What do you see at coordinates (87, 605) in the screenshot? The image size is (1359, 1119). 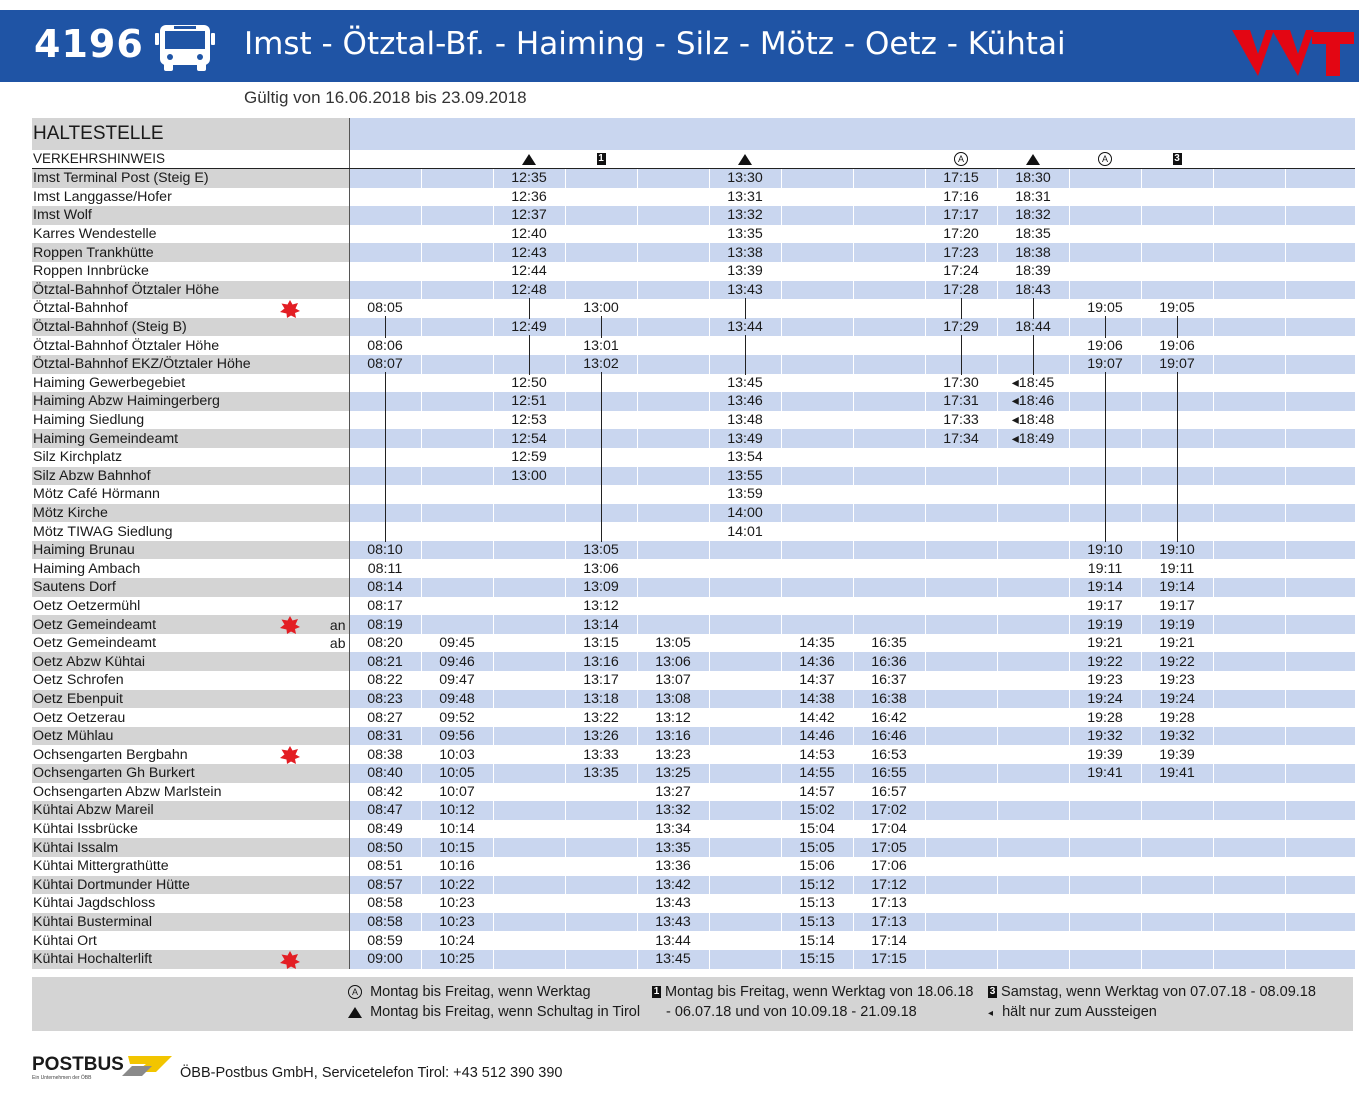 I see `stop-name-label: Oetz Oetzermühl` at bounding box center [87, 605].